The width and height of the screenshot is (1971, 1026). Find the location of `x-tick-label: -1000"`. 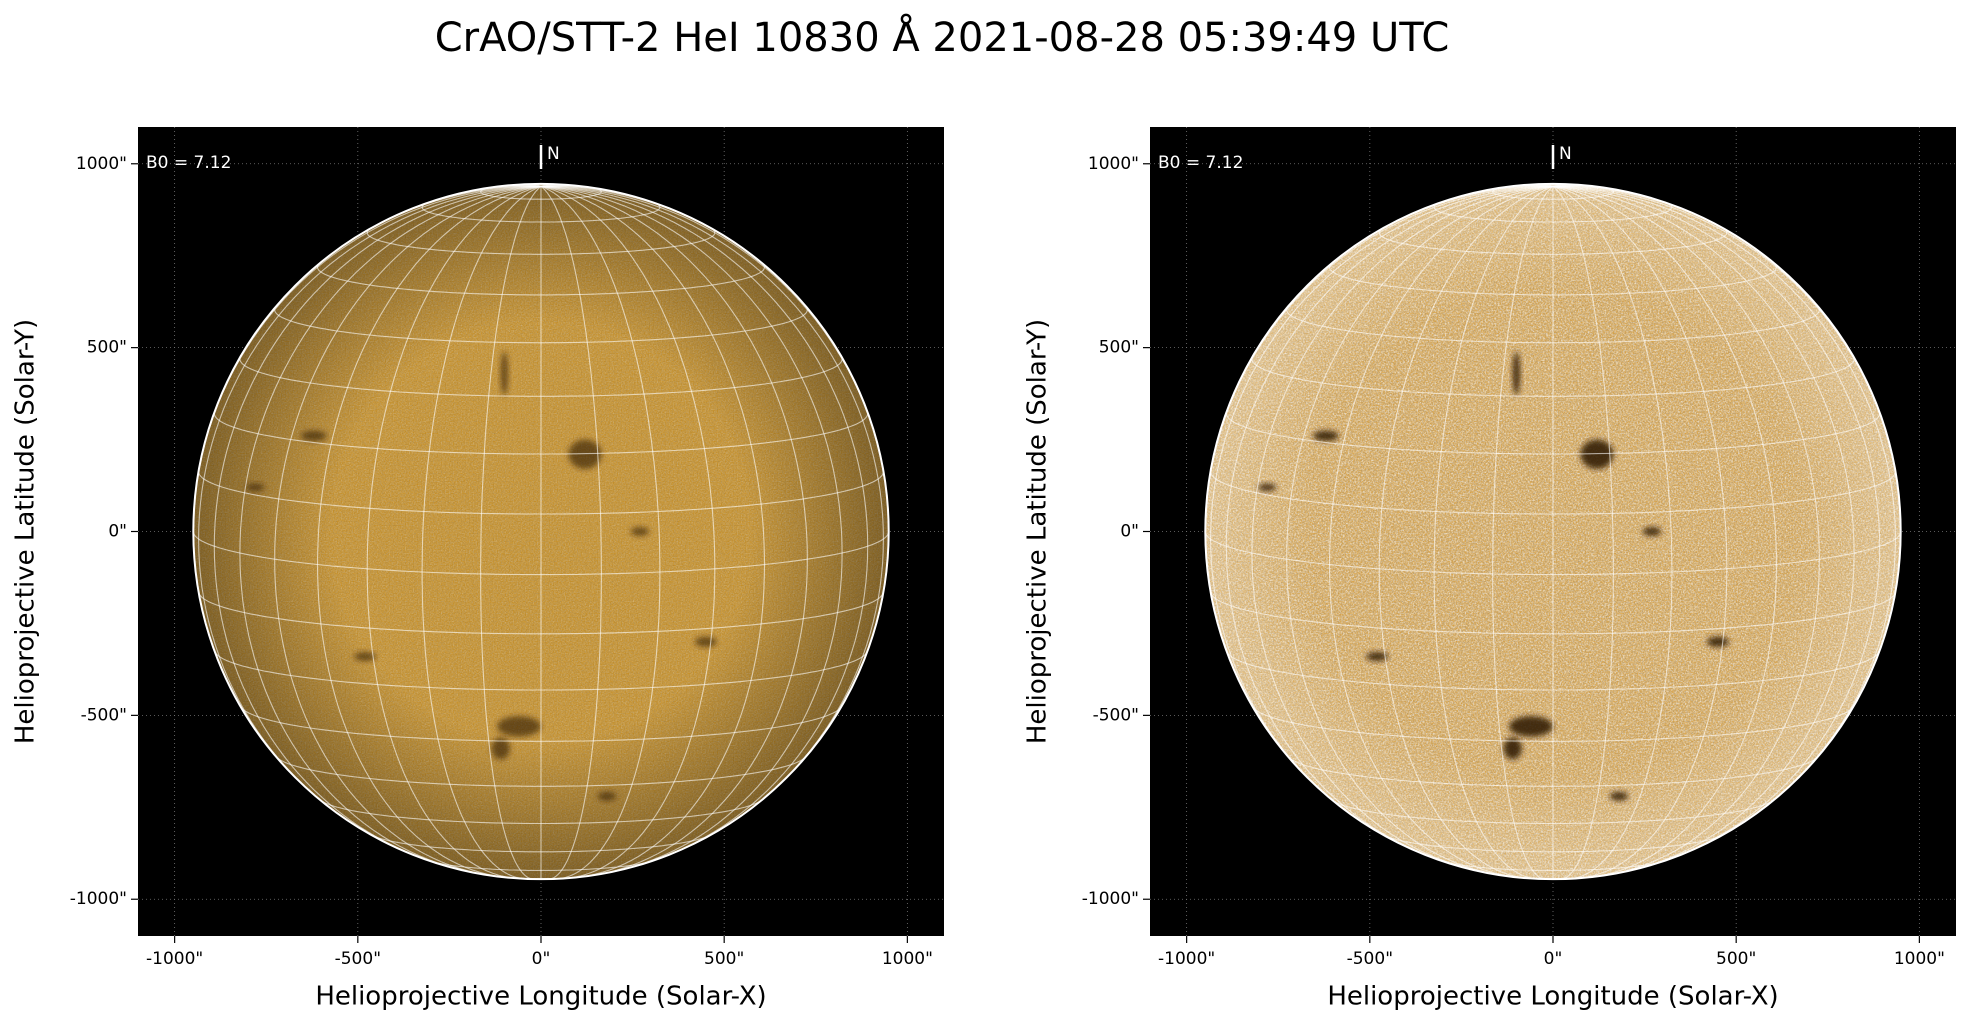

x-tick-label: -1000" is located at coordinates (1186, 959).